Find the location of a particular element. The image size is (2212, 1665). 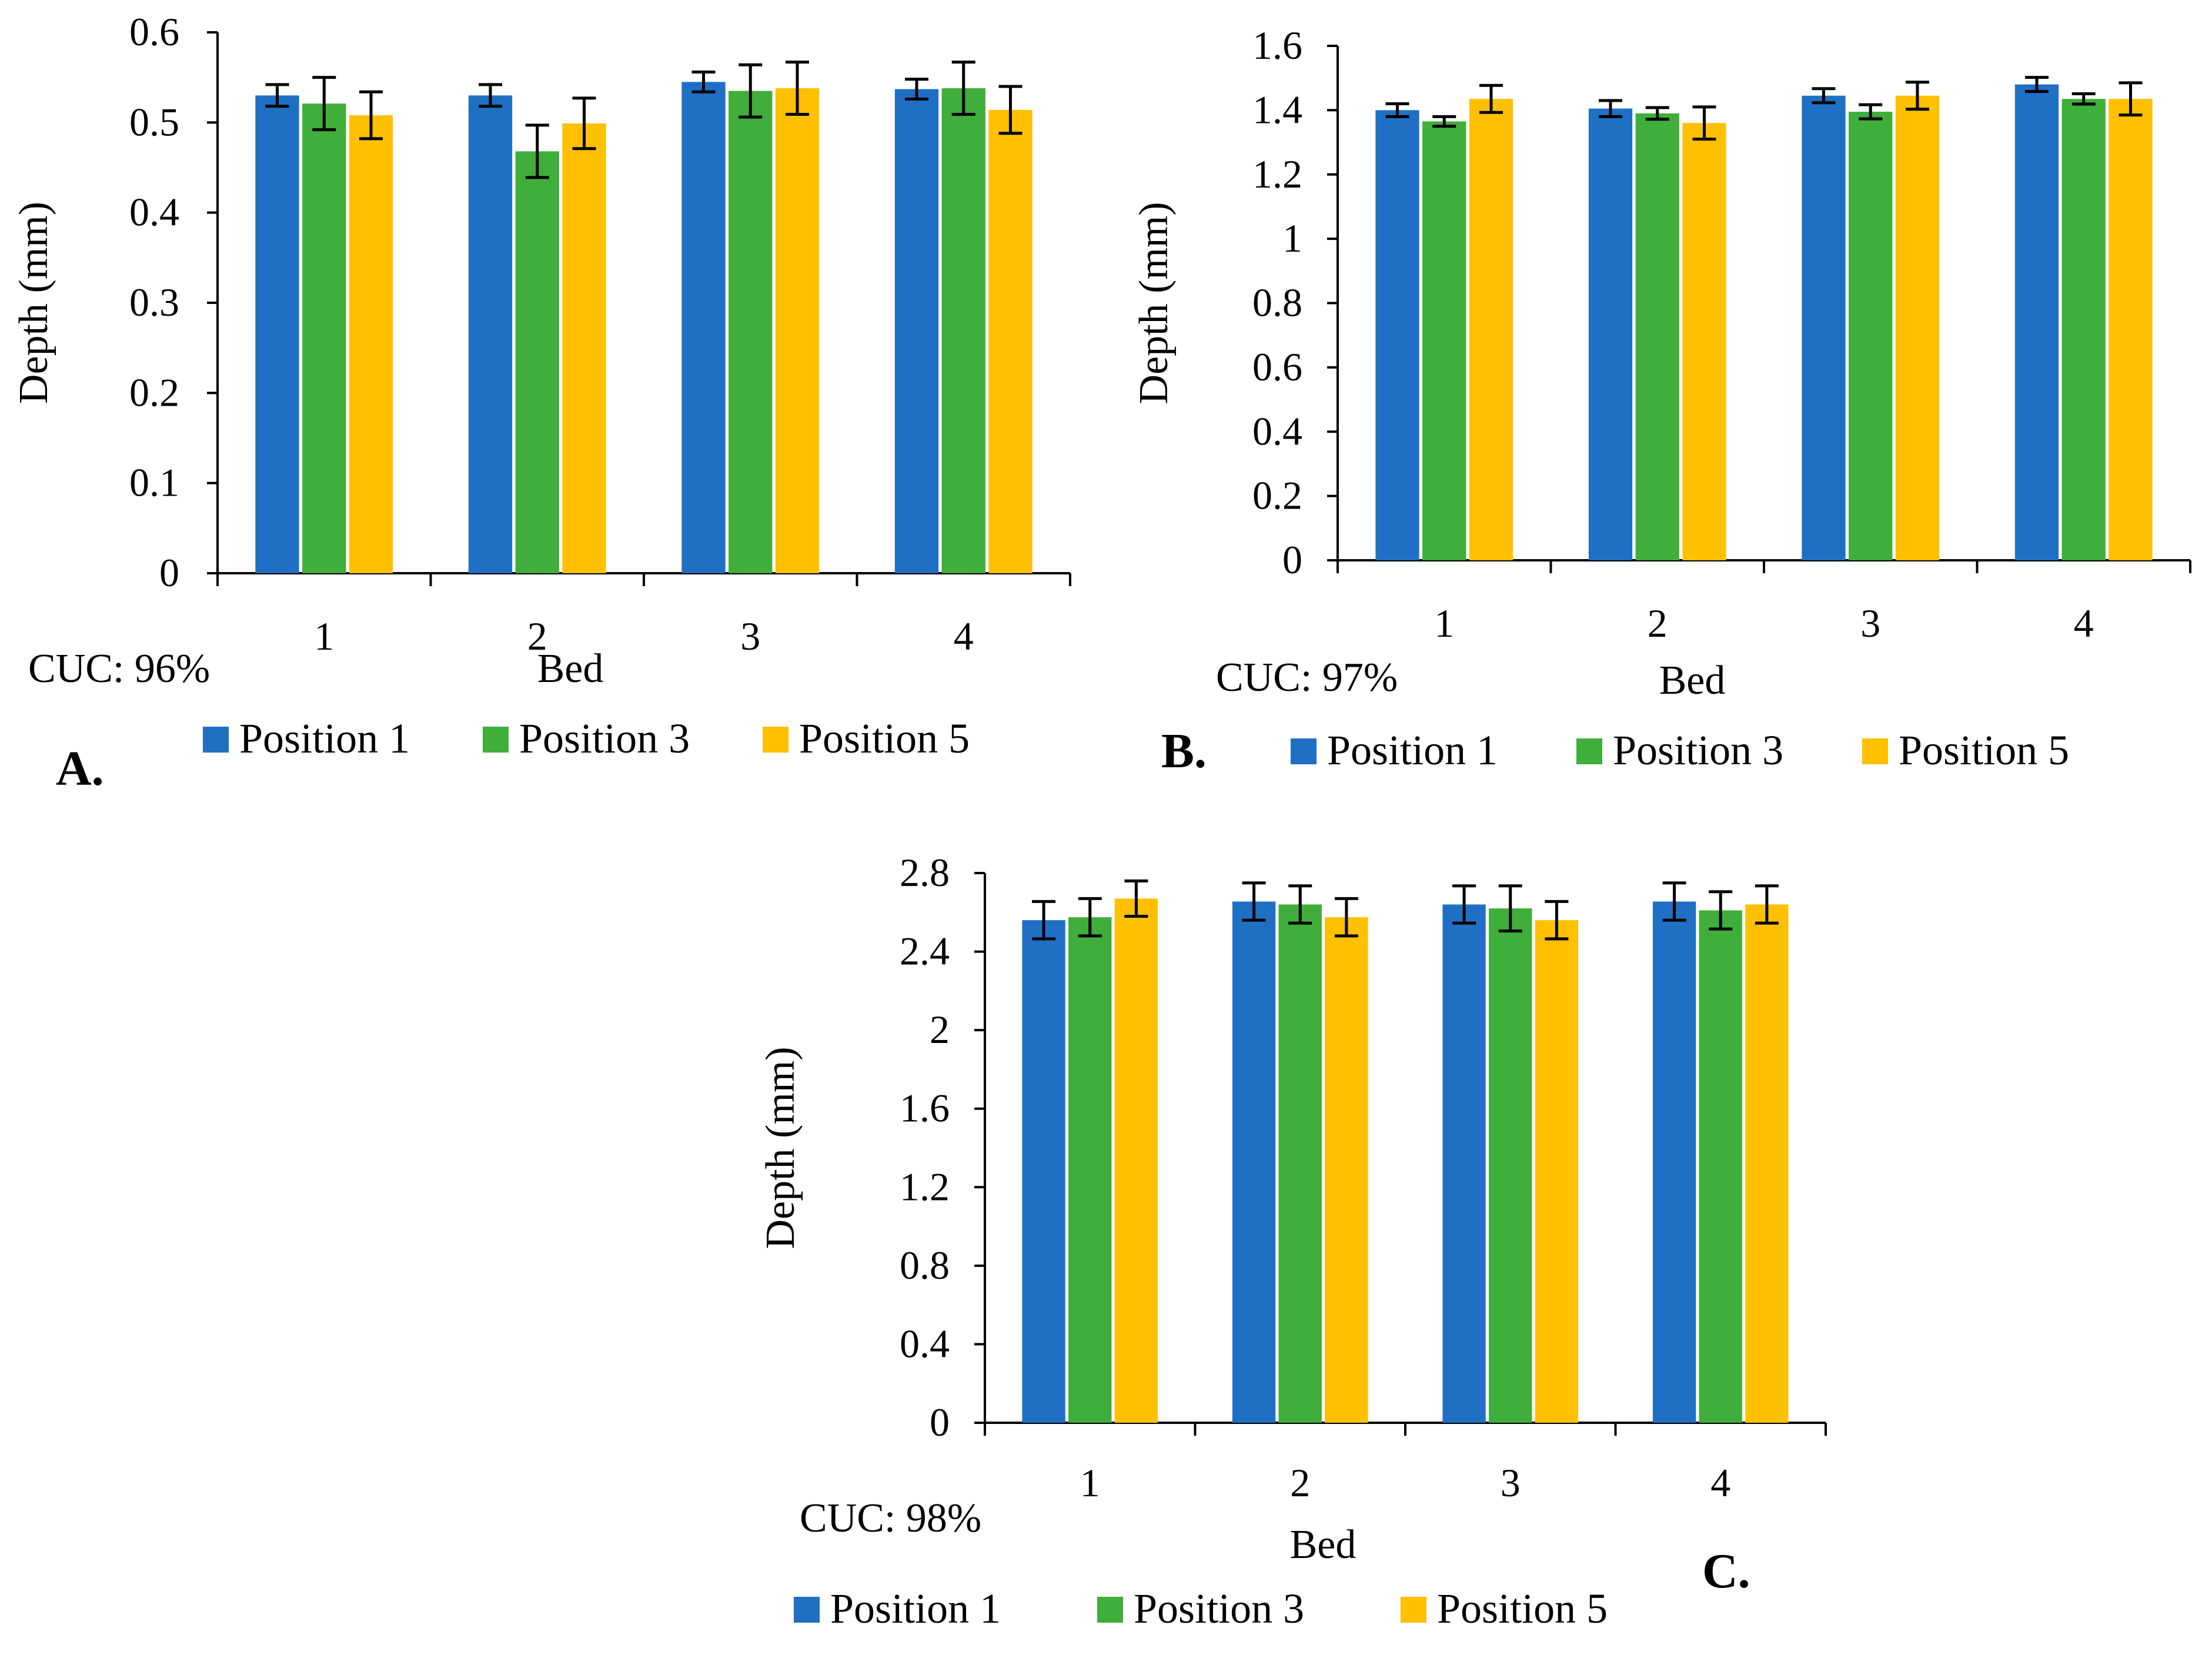

bar-a-bed1-position5 is located at coordinates (371, 345).